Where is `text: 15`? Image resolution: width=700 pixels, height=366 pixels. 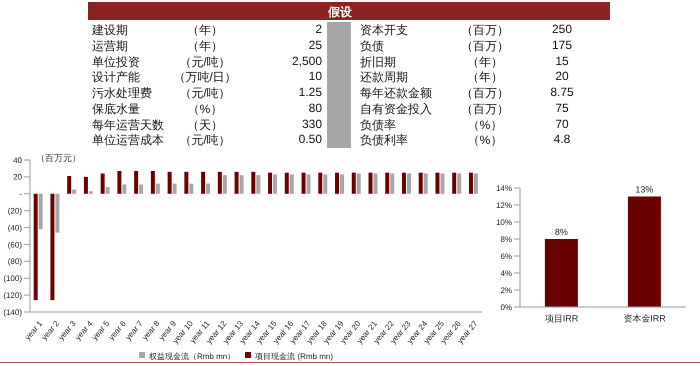
text: 15 is located at coordinates (562, 61).